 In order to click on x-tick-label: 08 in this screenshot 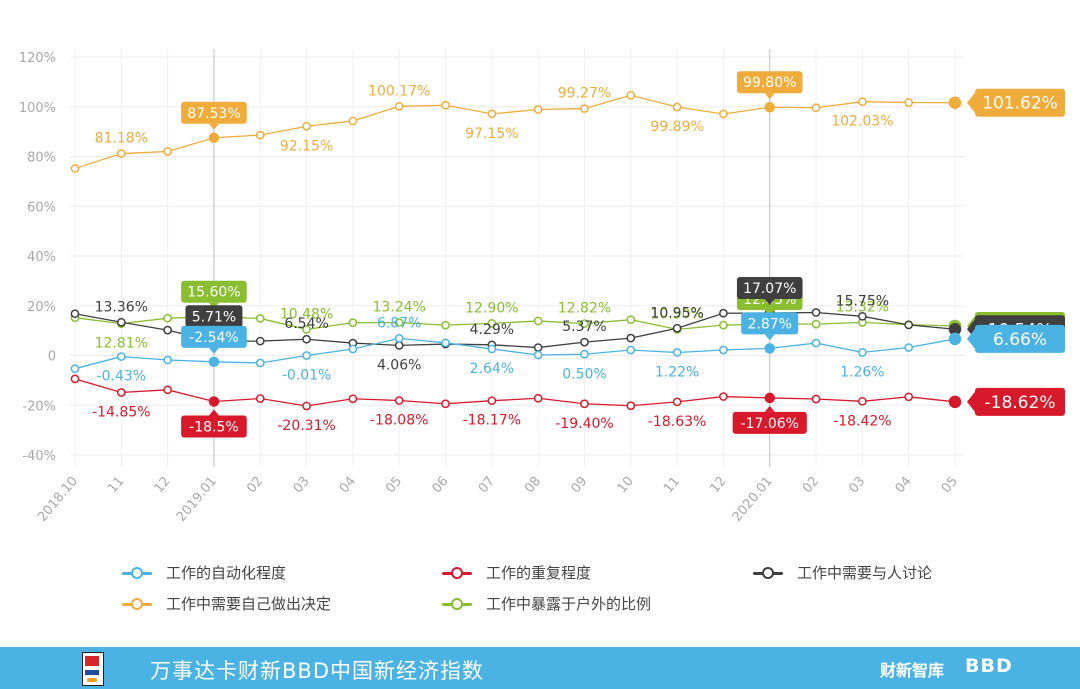, I will do `click(533, 485)`.